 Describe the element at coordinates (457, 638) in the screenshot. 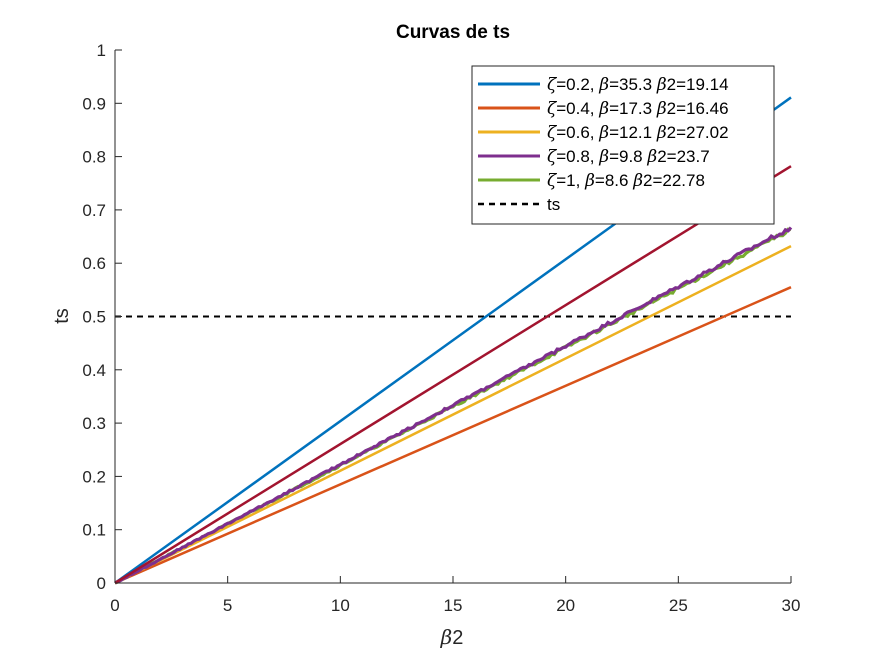

I see `x-axis-label-text: 2` at that location.